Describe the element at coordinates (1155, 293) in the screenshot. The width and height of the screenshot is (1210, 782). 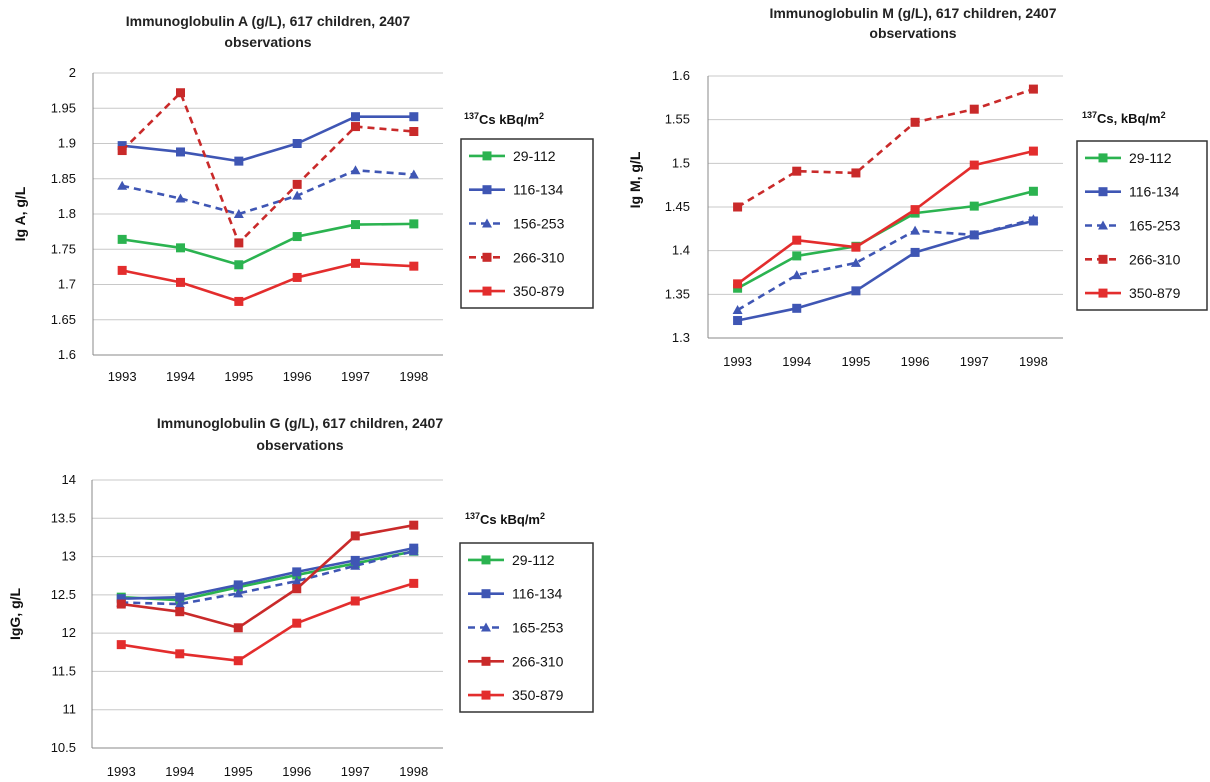
I see `legend-label: 350-879` at that location.